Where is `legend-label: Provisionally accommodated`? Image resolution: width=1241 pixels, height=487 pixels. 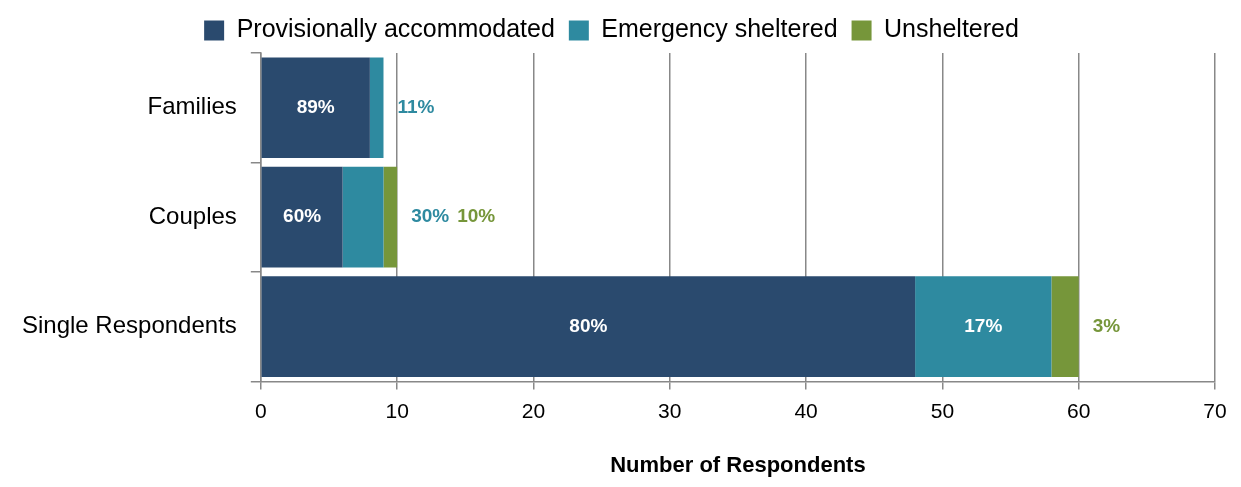
legend-label: Provisionally accommodated is located at coordinates (395, 28).